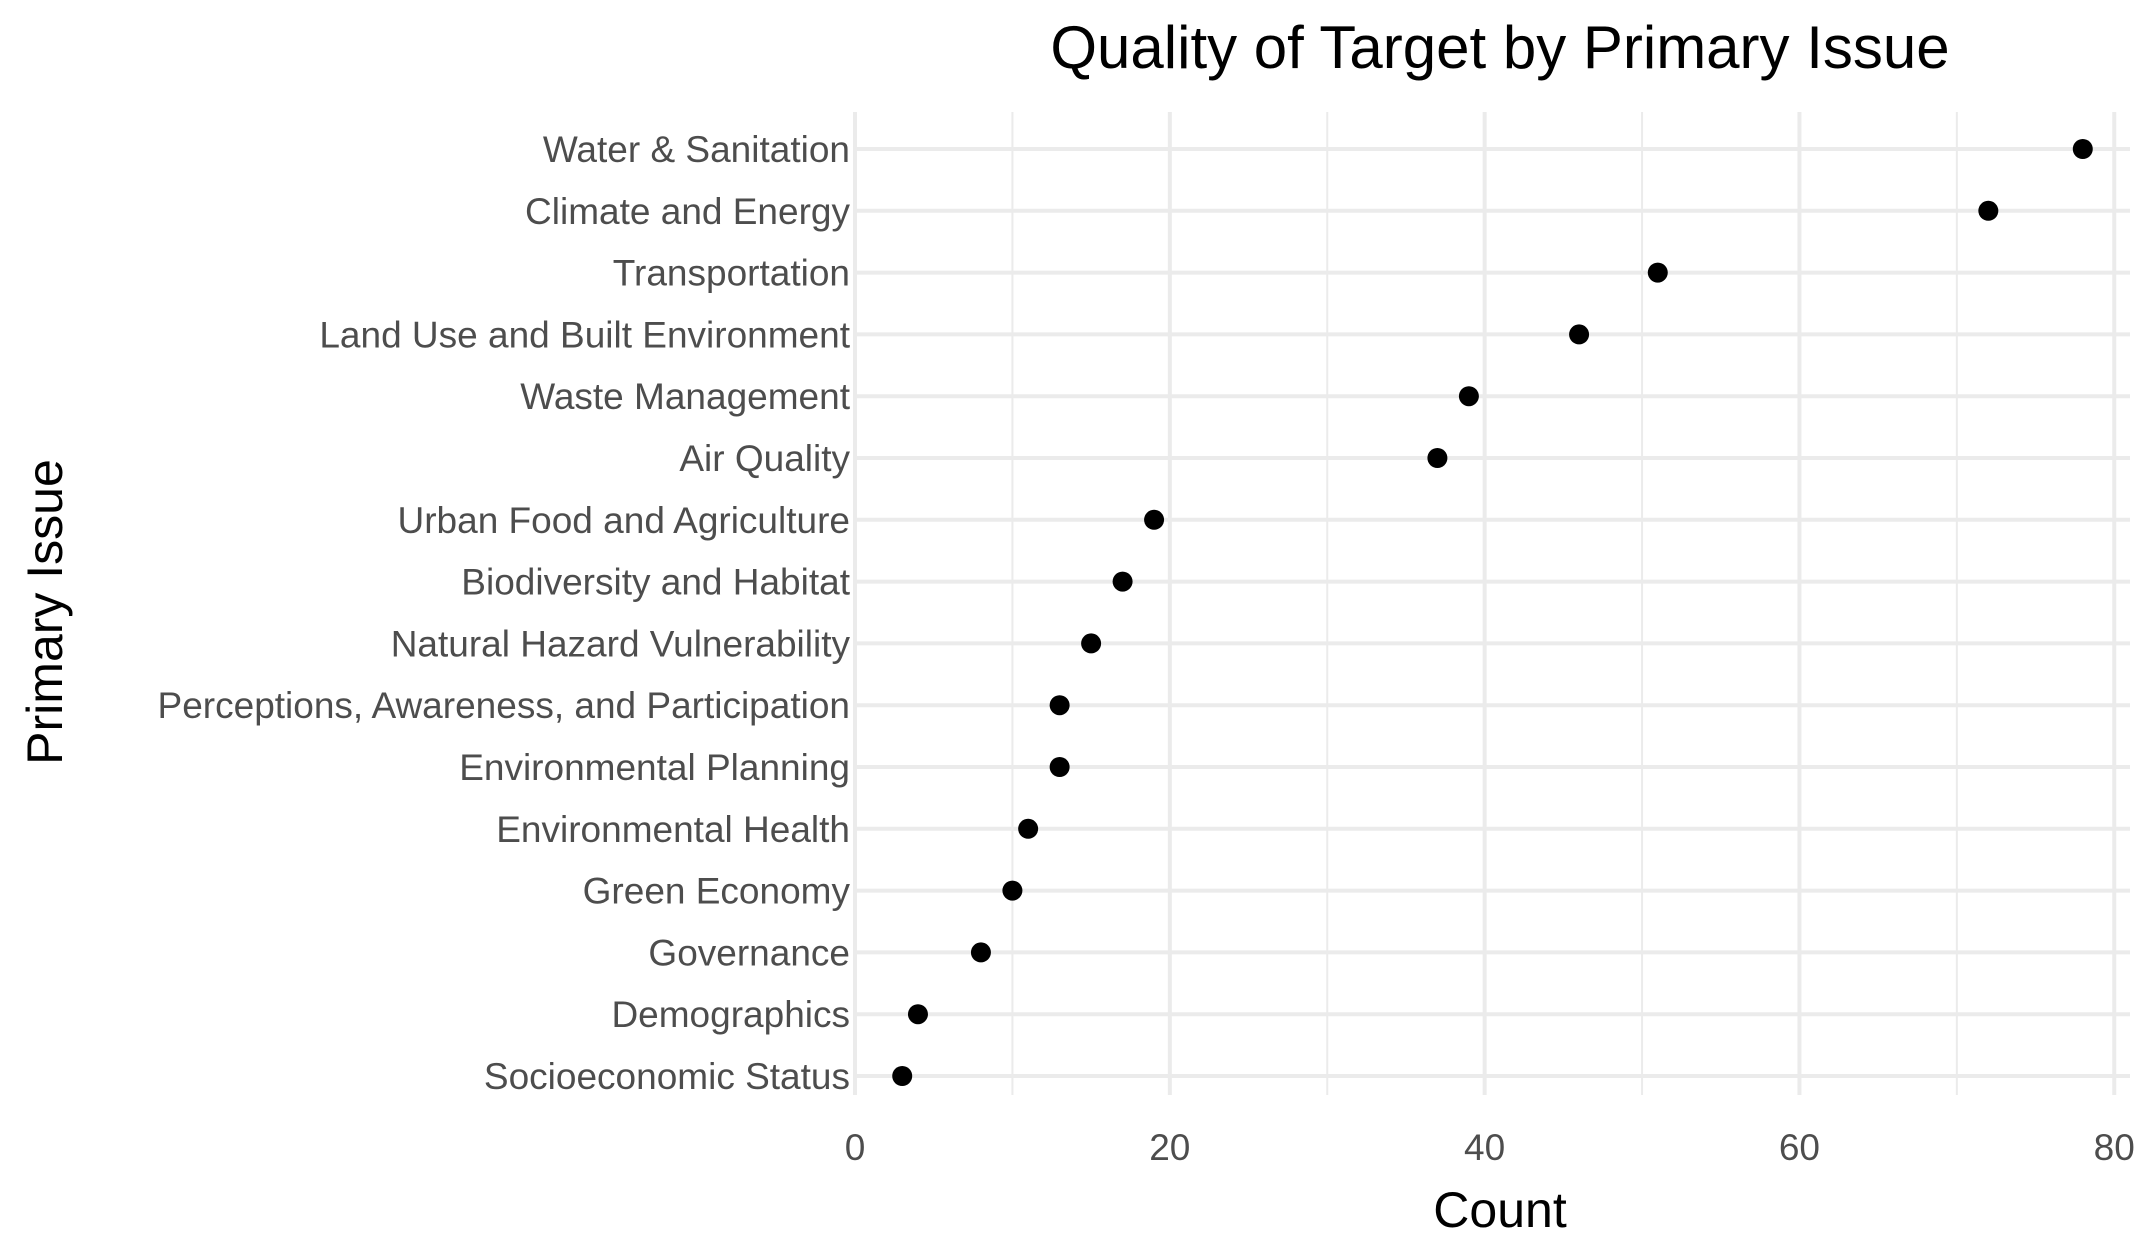 This screenshot has width=2145, height=1247. I want to click on chart-title: Quality of Target by Primary Issue, so click(1499, 47).